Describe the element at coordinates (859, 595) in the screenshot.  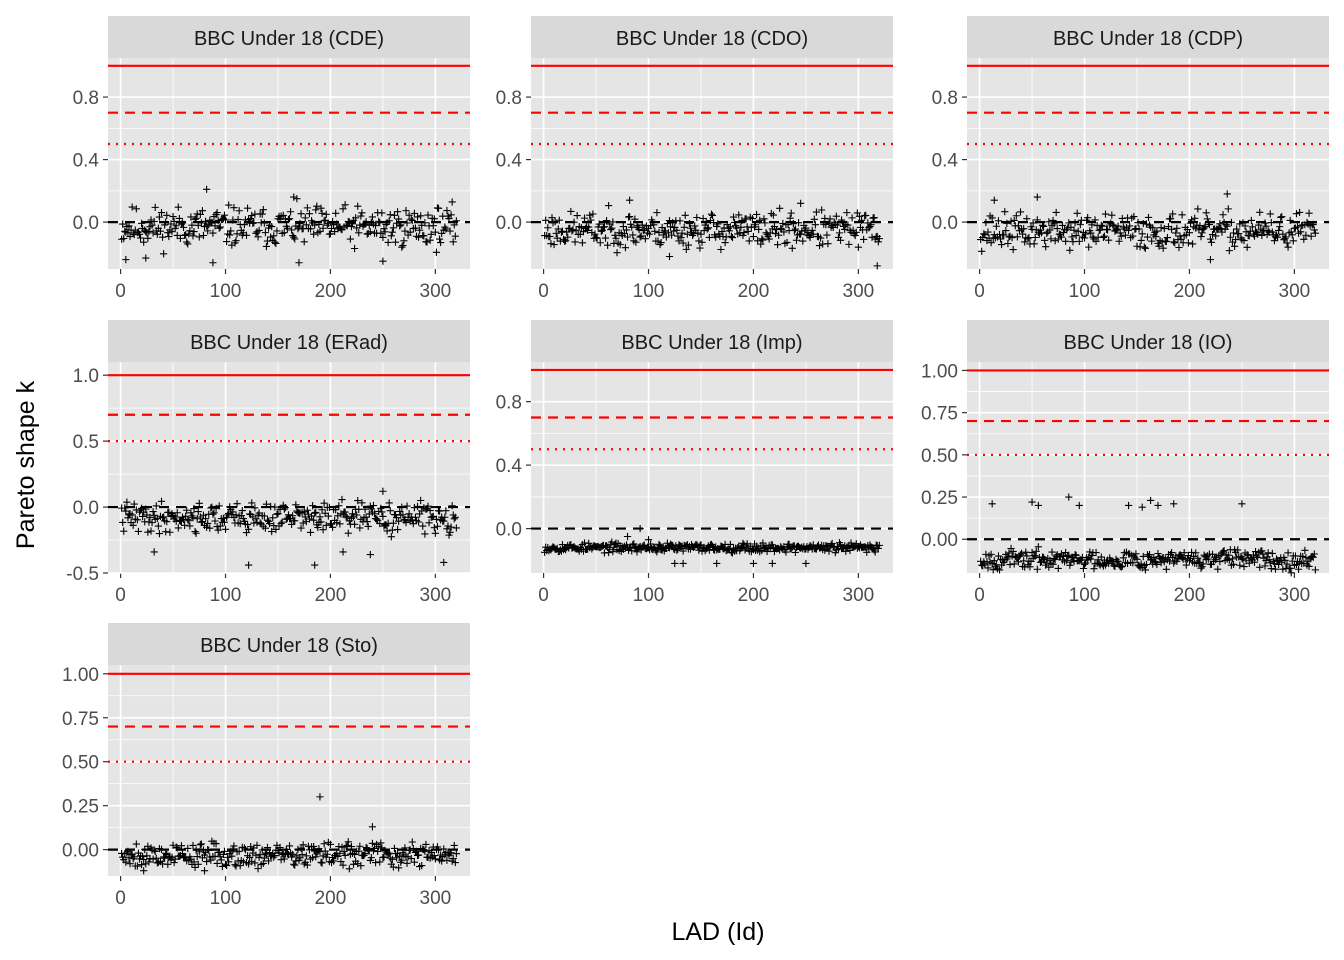
I see `x-tick-label: 300` at that location.